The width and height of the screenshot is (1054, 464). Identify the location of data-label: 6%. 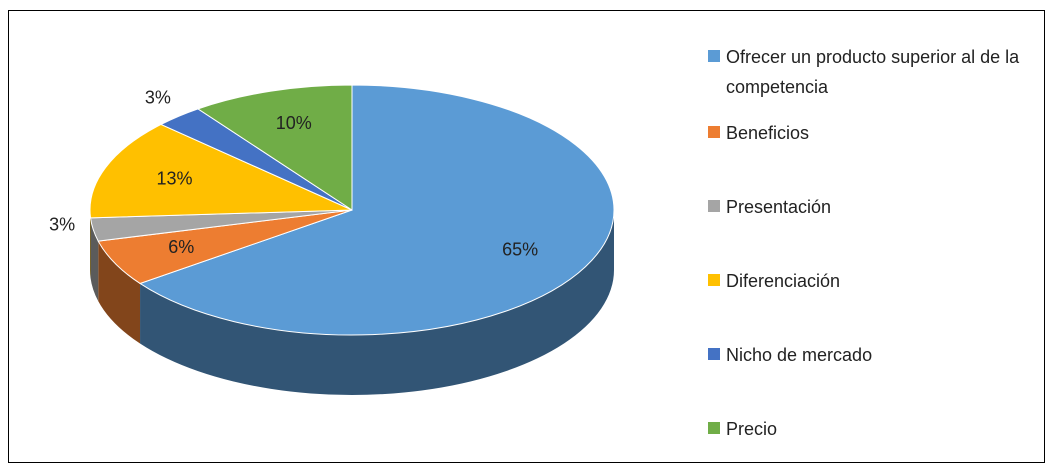
(181, 247).